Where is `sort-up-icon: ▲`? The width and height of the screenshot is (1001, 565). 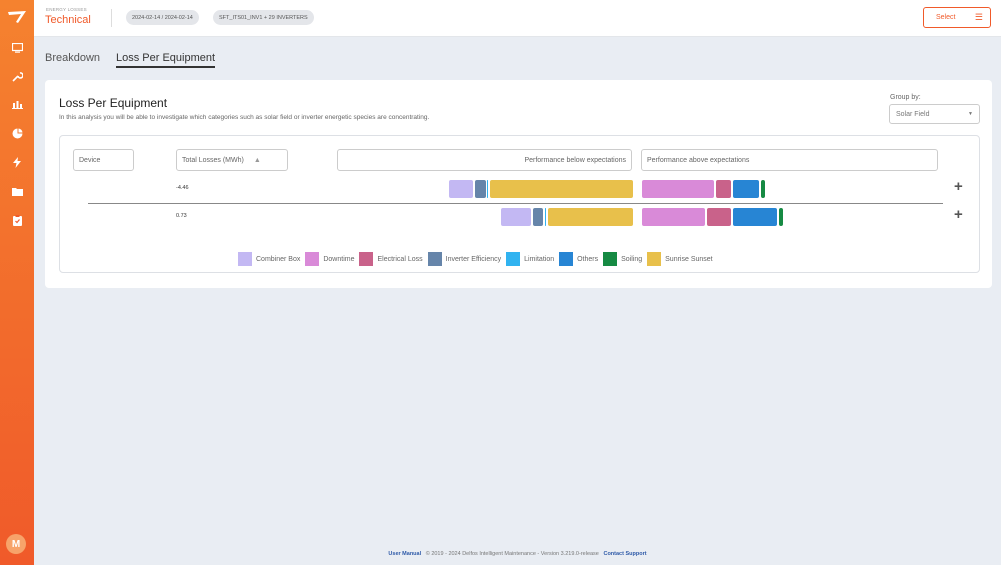
sort-up-icon: ▲ is located at coordinates (257, 160).